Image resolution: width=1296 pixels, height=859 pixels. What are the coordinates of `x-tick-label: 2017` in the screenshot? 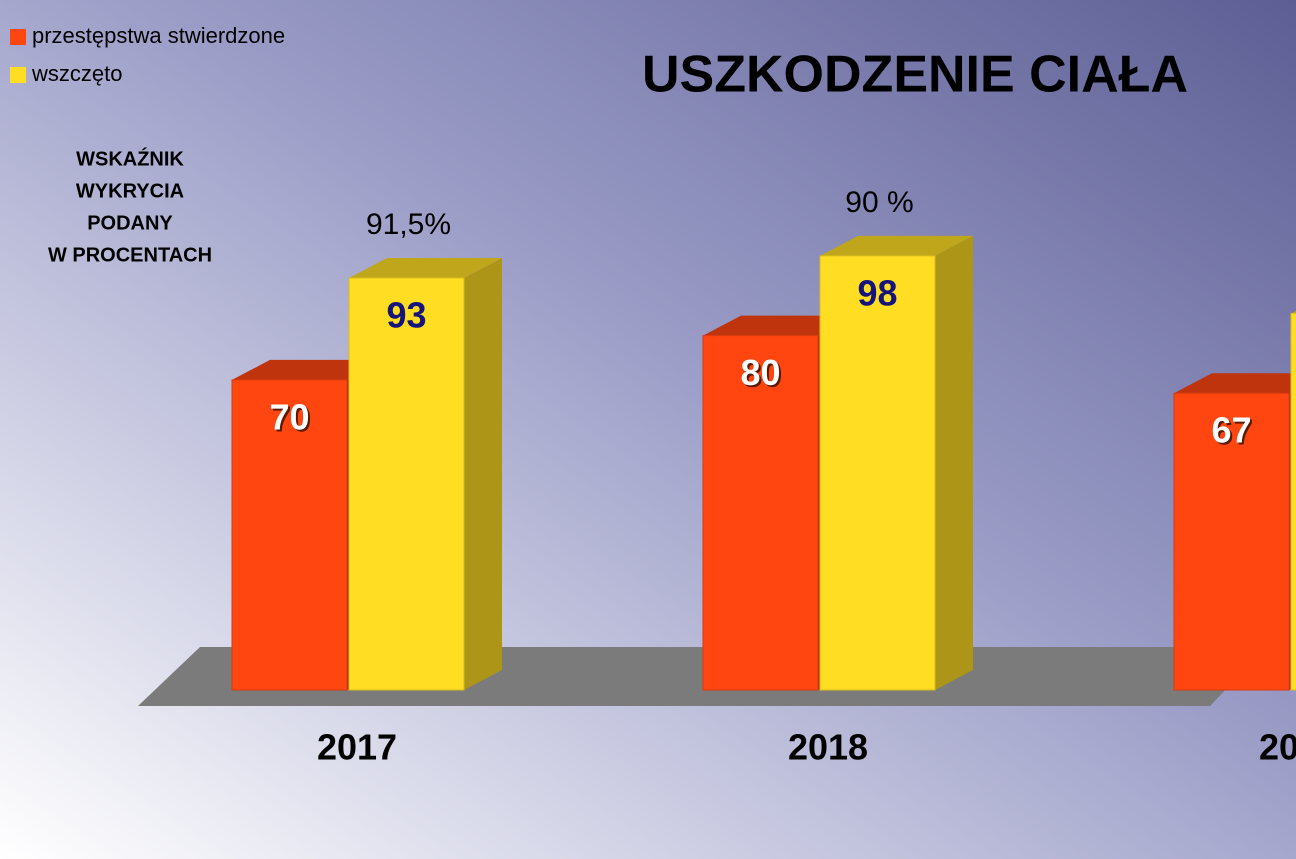 It's located at (357, 747).